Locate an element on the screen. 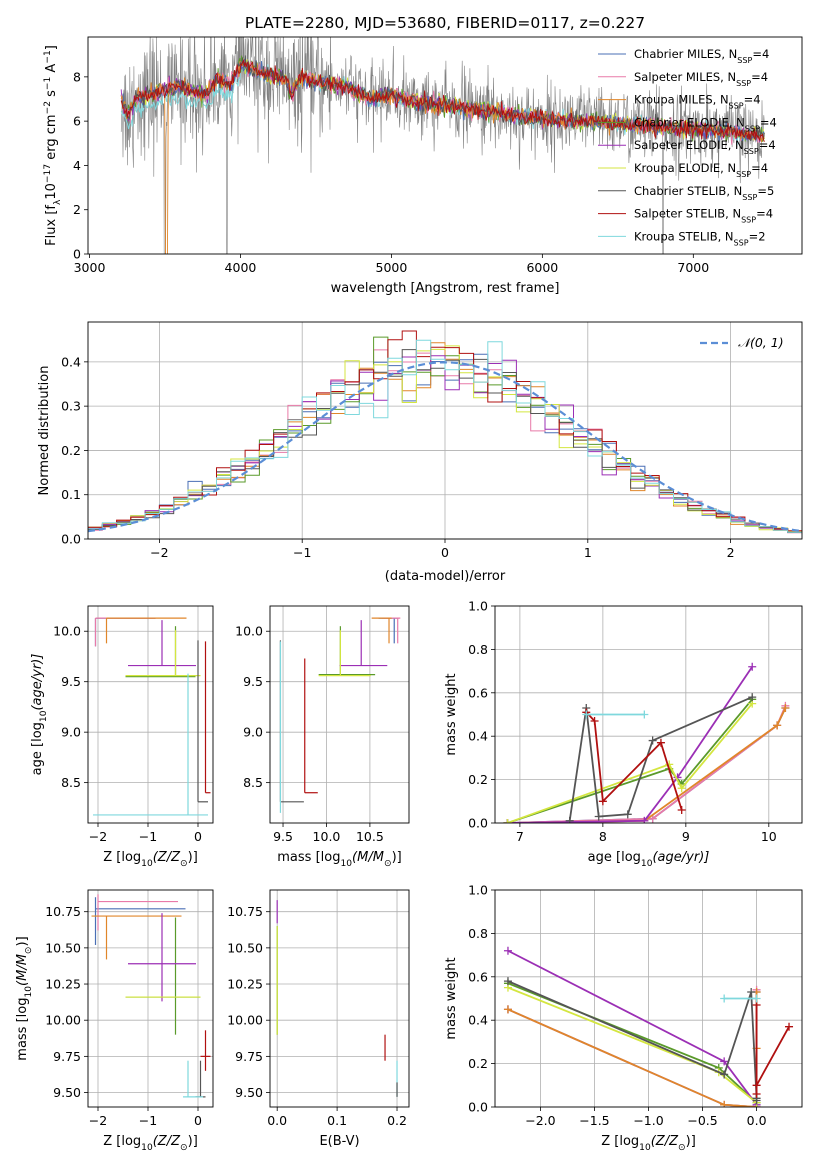 Image resolution: width=819 pixels, height=1170 pixels. x-tick-label: 0 is located at coordinates (198, 836).